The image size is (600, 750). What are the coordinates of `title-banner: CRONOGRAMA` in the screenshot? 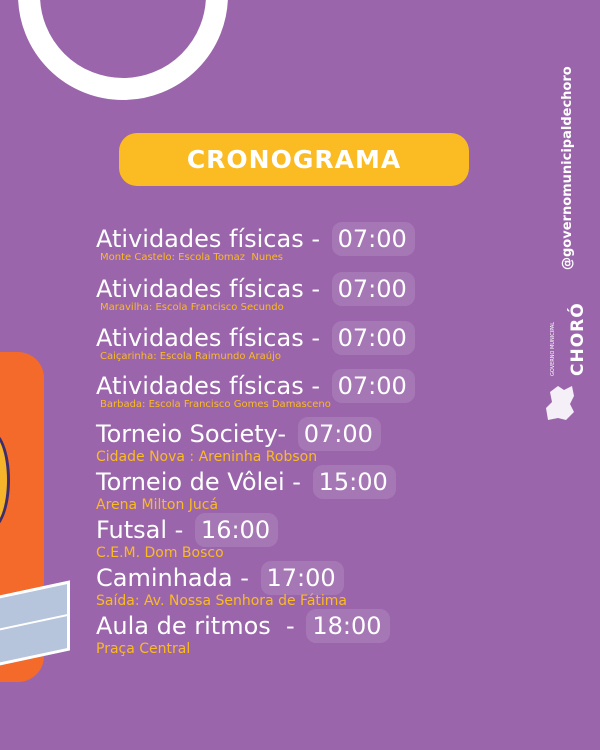 It's located at (294, 159).